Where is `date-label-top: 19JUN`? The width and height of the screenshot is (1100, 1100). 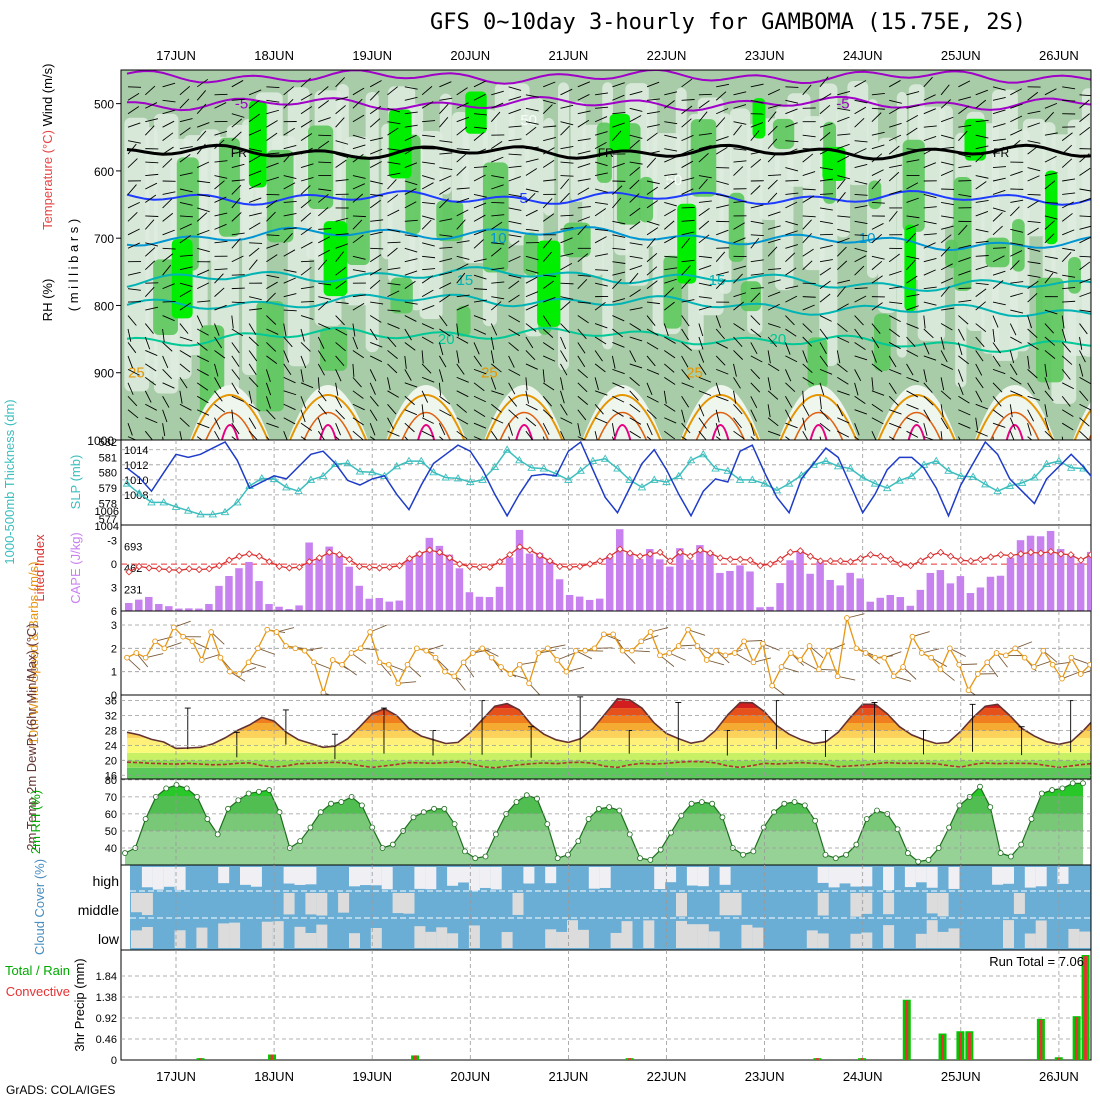
date-label-top: 19JUN is located at coordinates (372, 55).